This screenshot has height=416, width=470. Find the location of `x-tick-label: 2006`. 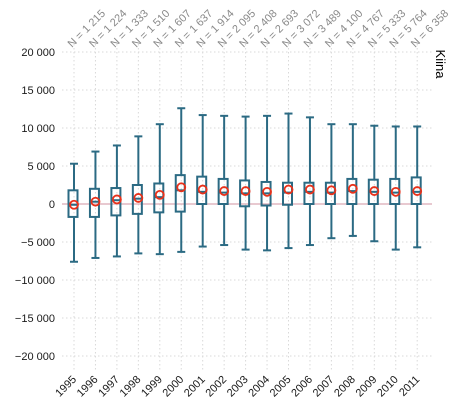

x-tick-label: 2006 is located at coordinates (302, 387).